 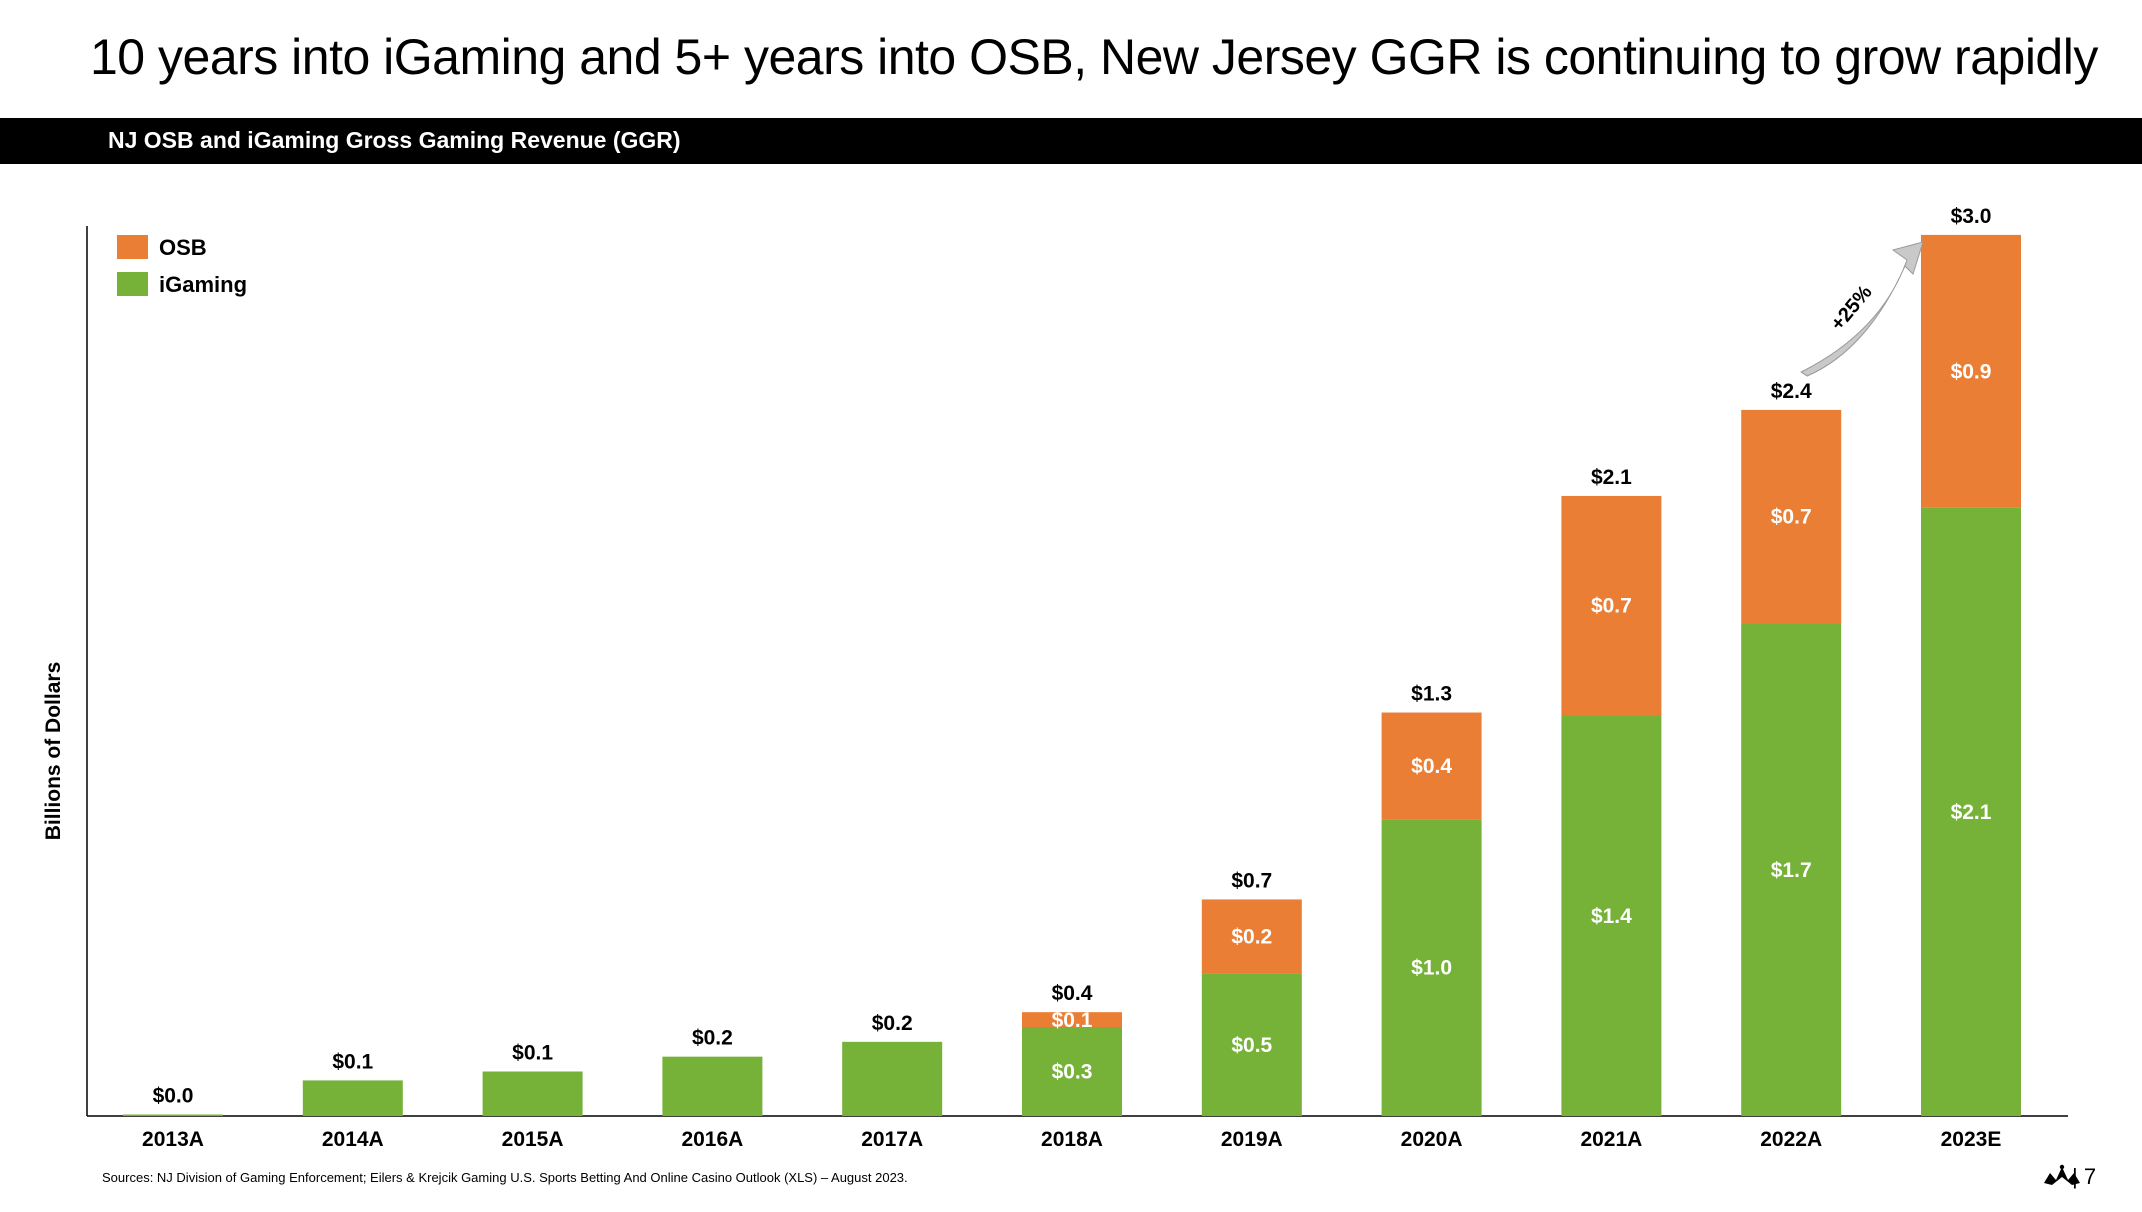 What do you see at coordinates (1791, 391) in the screenshot?
I see `total-value-label: $2.4` at bounding box center [1791, 391].